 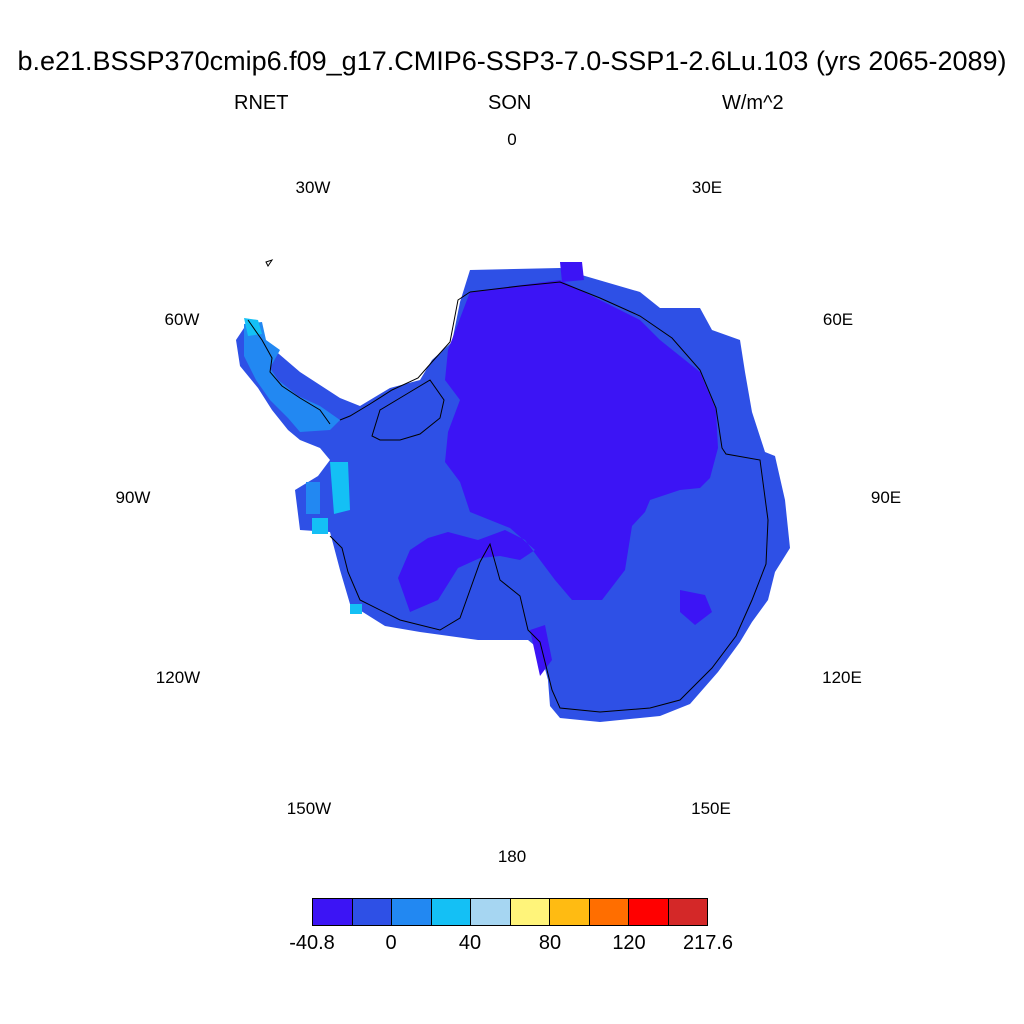 What do you see at coordinates (313, 187) in the screenshot?
I see `lon-label-30w: 30W` at bounding box center [313, 187].